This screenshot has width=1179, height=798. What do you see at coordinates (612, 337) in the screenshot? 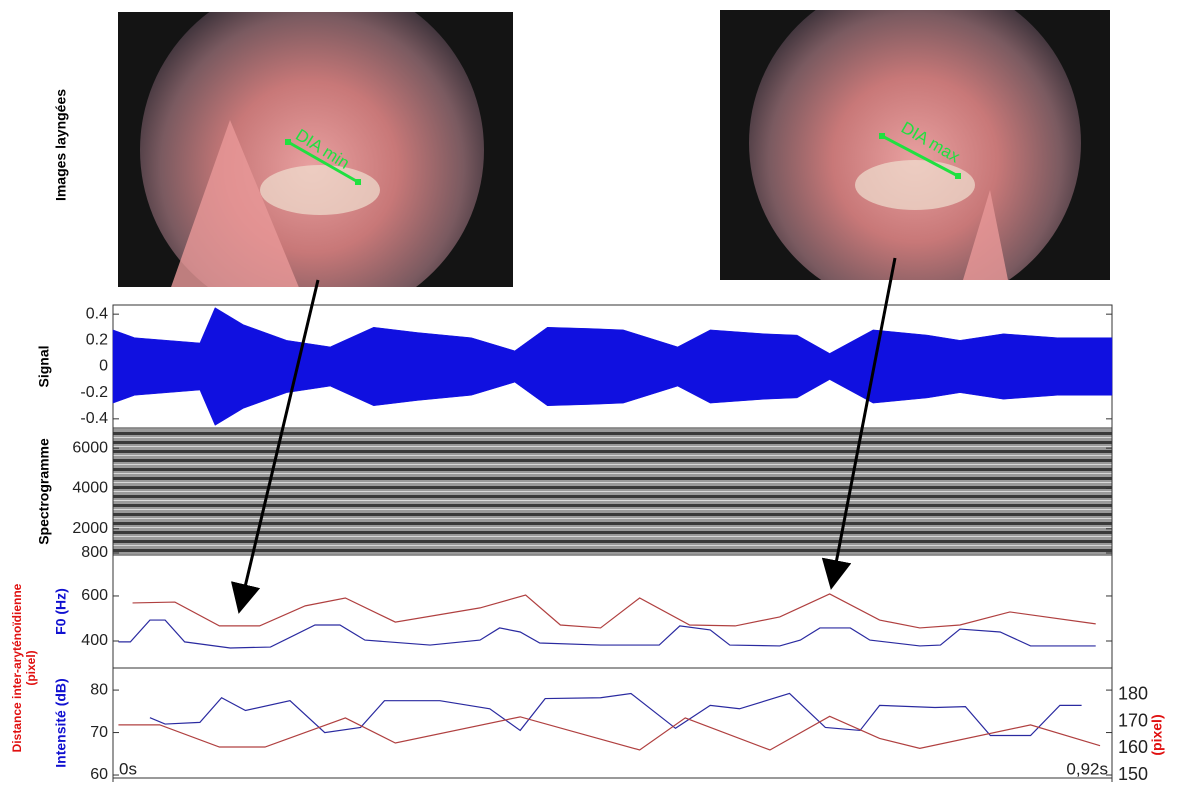
I see `signal-upper` at bounding box center [612, 337].